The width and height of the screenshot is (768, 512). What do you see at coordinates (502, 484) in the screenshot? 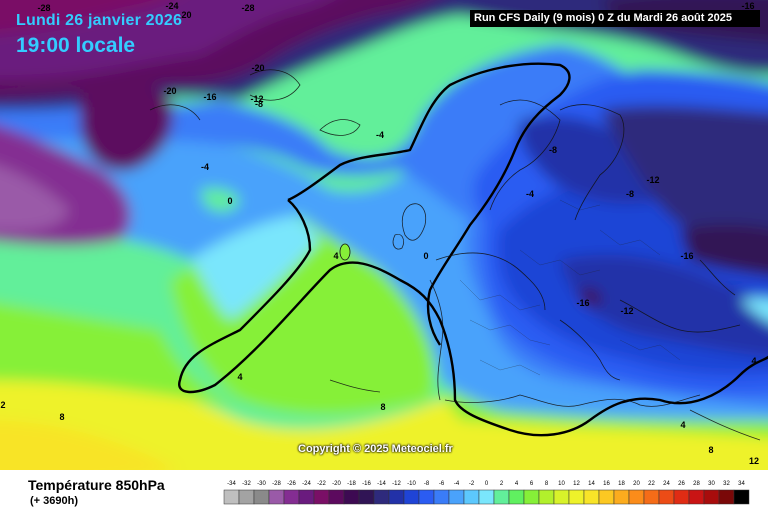
I see `scale-tick-label: 2` at bounding box center [502, 484].